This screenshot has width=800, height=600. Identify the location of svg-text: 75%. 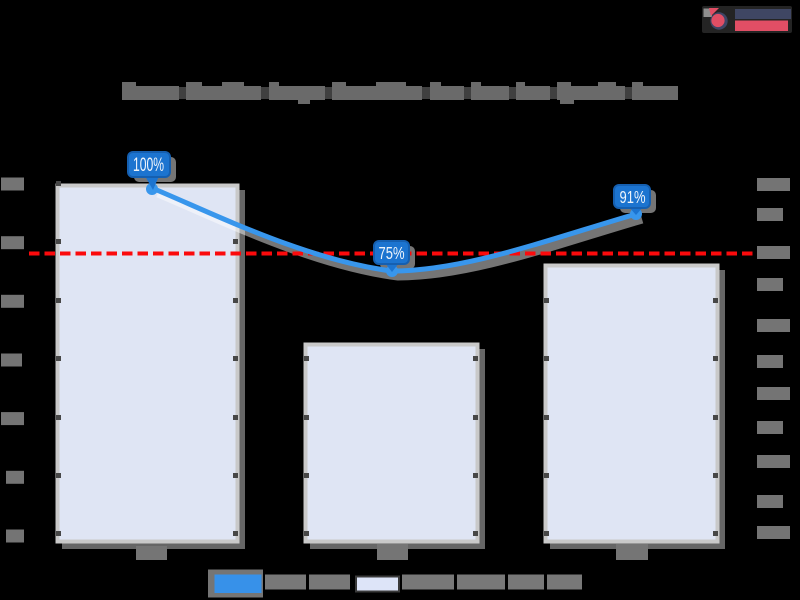
(392, 253).